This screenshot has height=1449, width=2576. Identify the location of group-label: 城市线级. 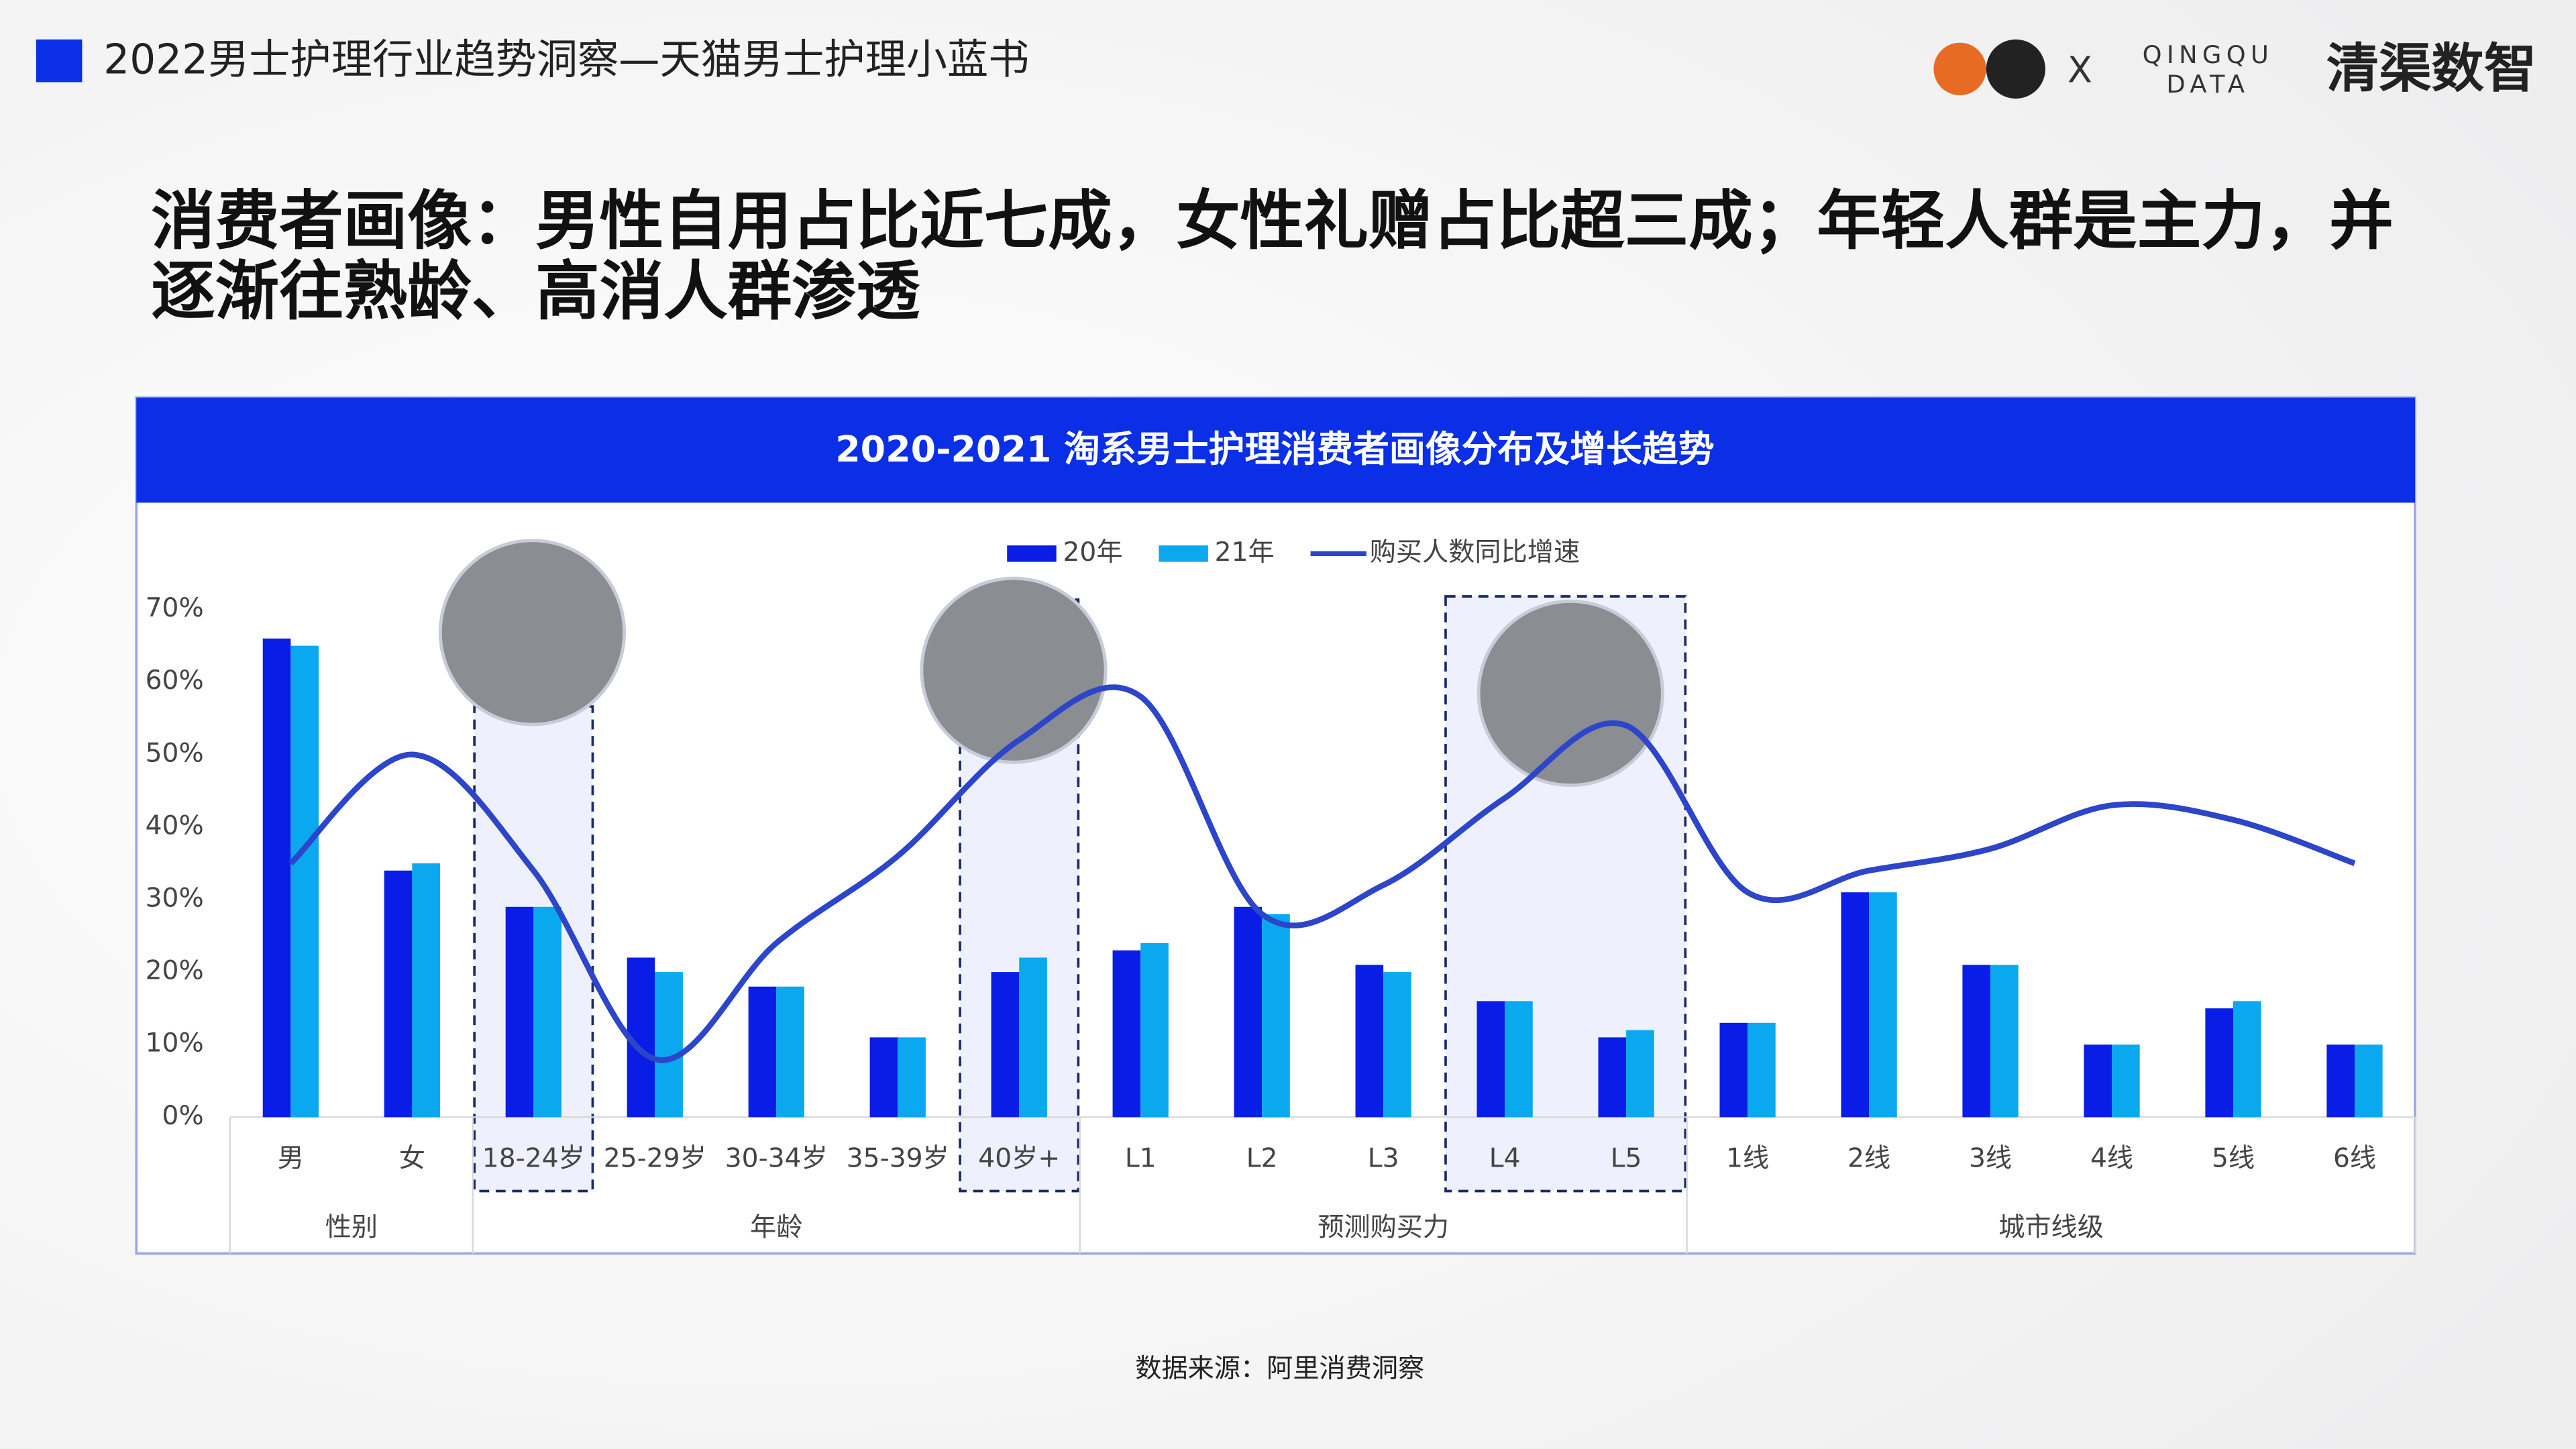
(2051, 1227).